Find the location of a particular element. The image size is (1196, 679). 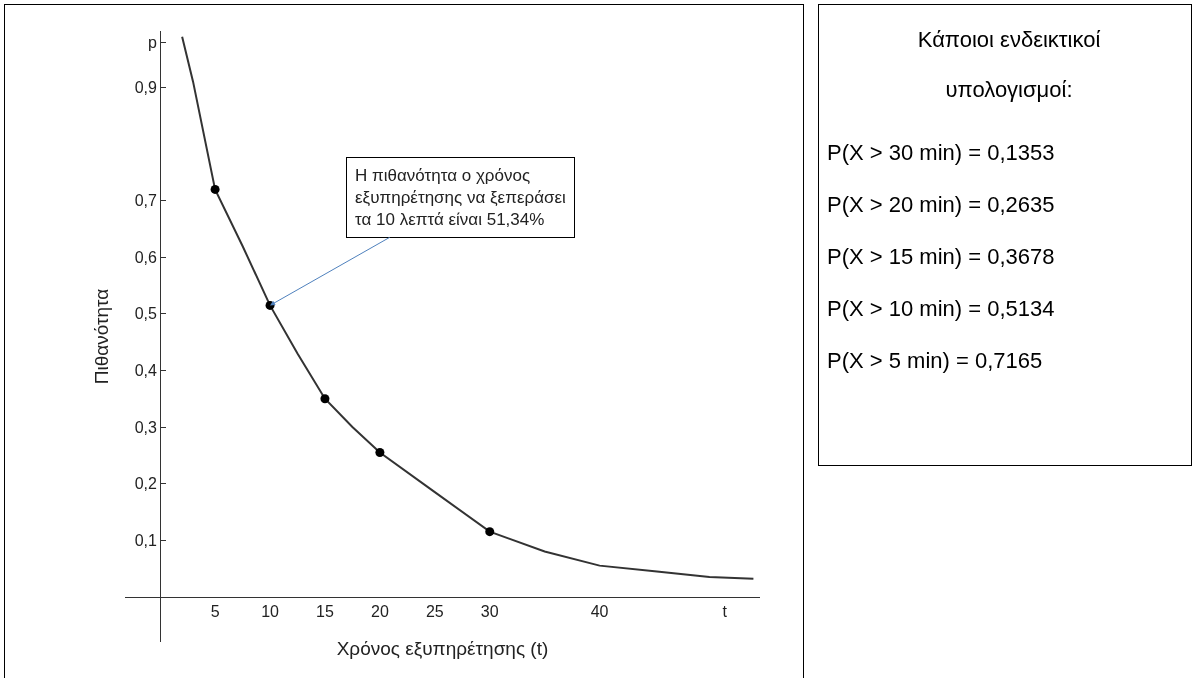

y-tick-label: 0,5 is located at coordinates (146, 314).